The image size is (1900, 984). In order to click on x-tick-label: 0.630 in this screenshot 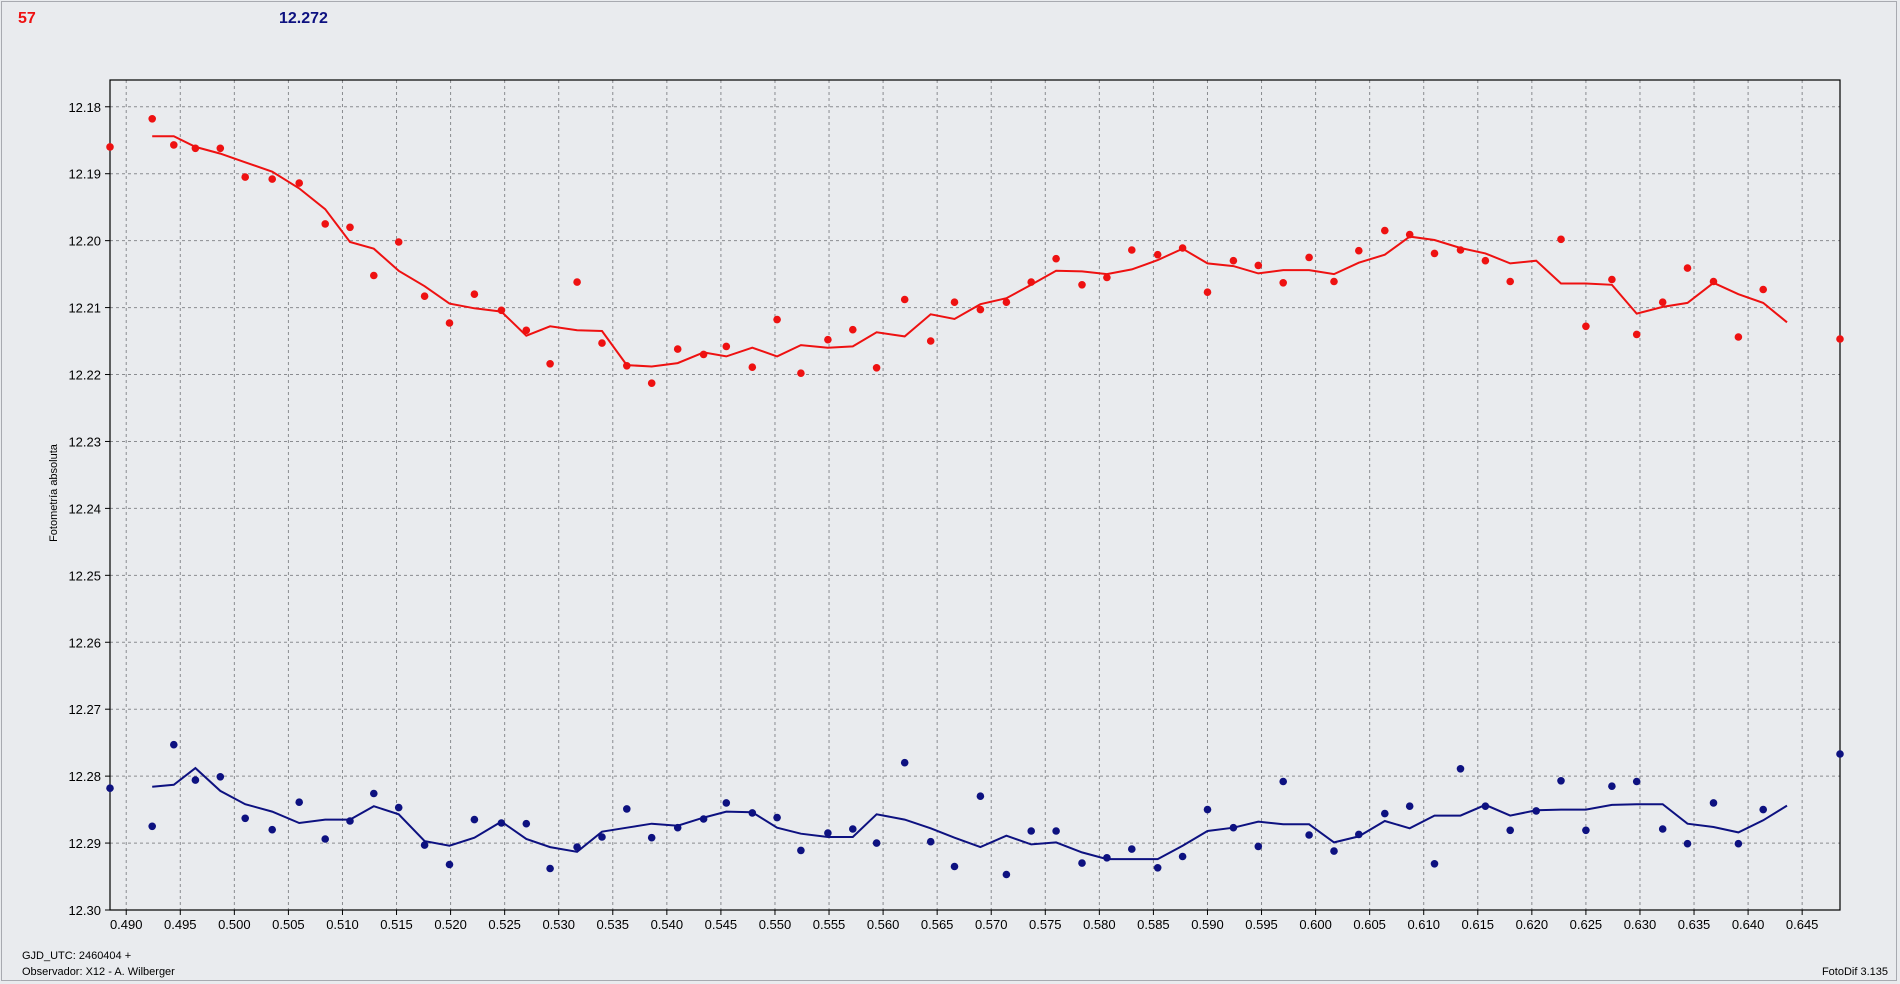, I will do `click(1640, 924)`.